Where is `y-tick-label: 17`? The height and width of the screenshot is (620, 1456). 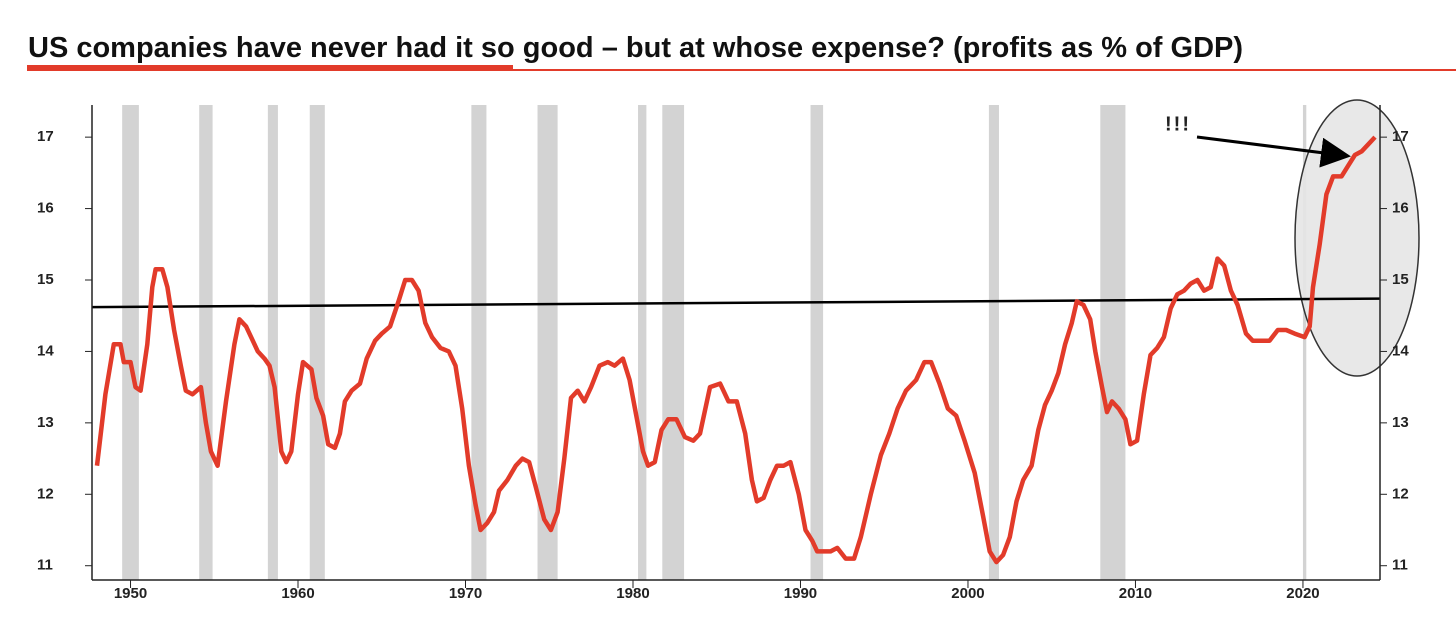
y-tick-label: 17 is located at coordinates (45, 136).